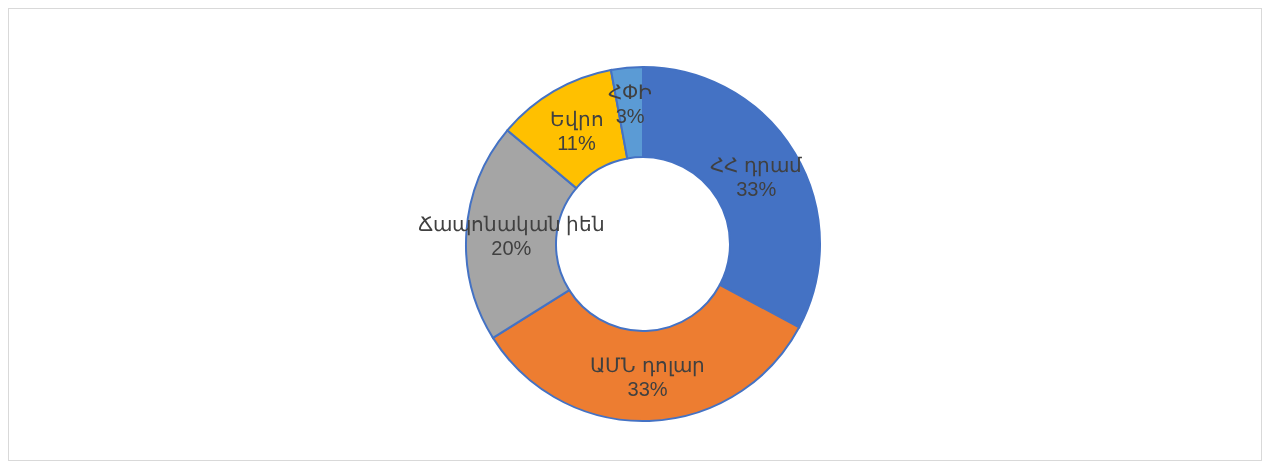  I want to click on slice-label: ԱՄՆ դոլար, so click(647, 365).